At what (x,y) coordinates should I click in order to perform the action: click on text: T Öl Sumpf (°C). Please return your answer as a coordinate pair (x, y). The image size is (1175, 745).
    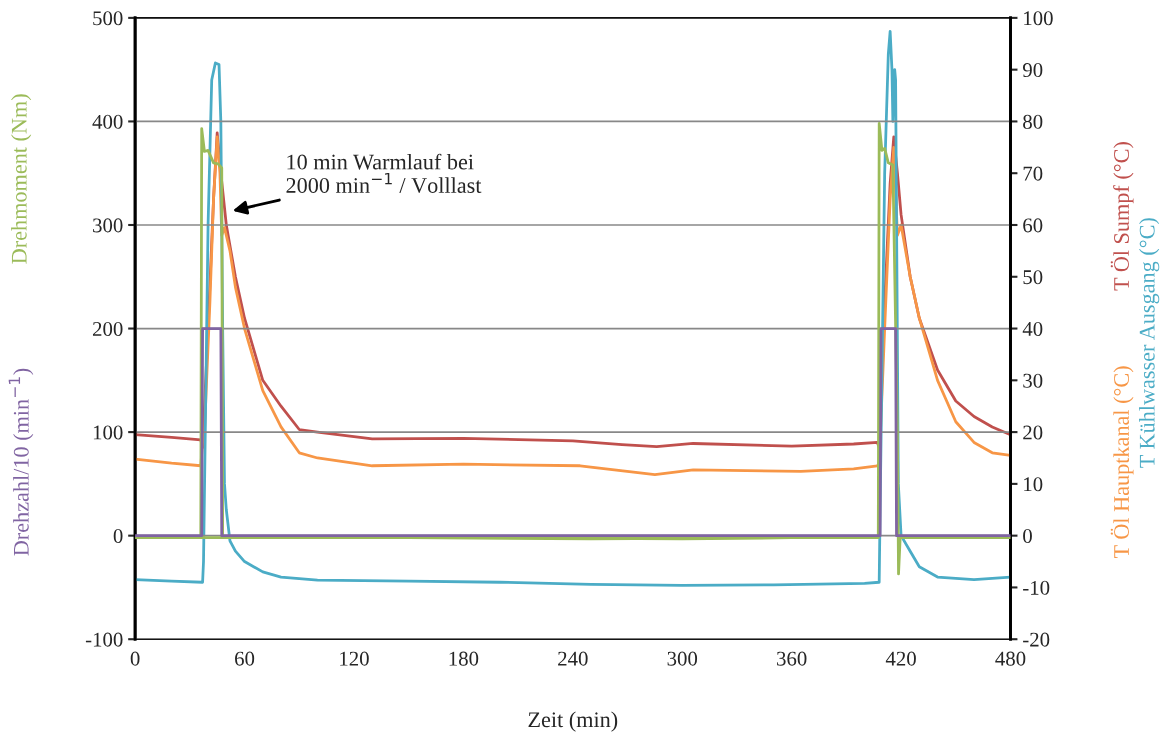
    Looking at the image, I should click on (1122, 216).